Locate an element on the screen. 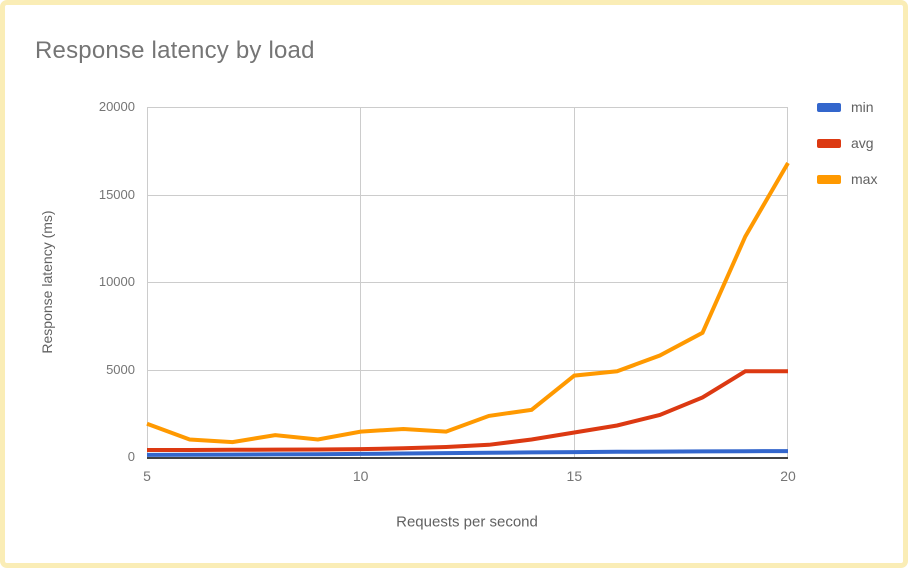 The height and width of the screenshot is (568, 908). x-tick-label: 15 is located at coordinates (574, 476).